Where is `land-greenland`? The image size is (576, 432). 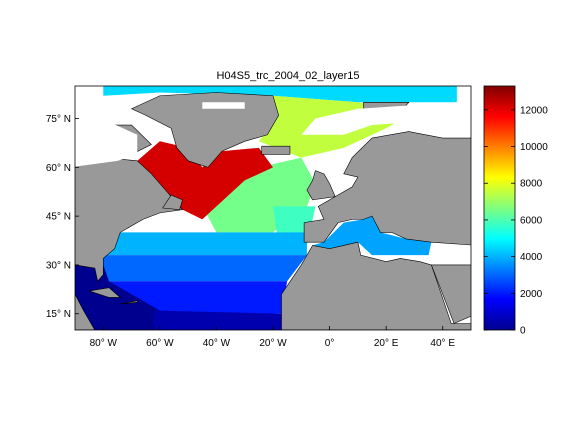 land-greenland is located at coordinates (204, 130).